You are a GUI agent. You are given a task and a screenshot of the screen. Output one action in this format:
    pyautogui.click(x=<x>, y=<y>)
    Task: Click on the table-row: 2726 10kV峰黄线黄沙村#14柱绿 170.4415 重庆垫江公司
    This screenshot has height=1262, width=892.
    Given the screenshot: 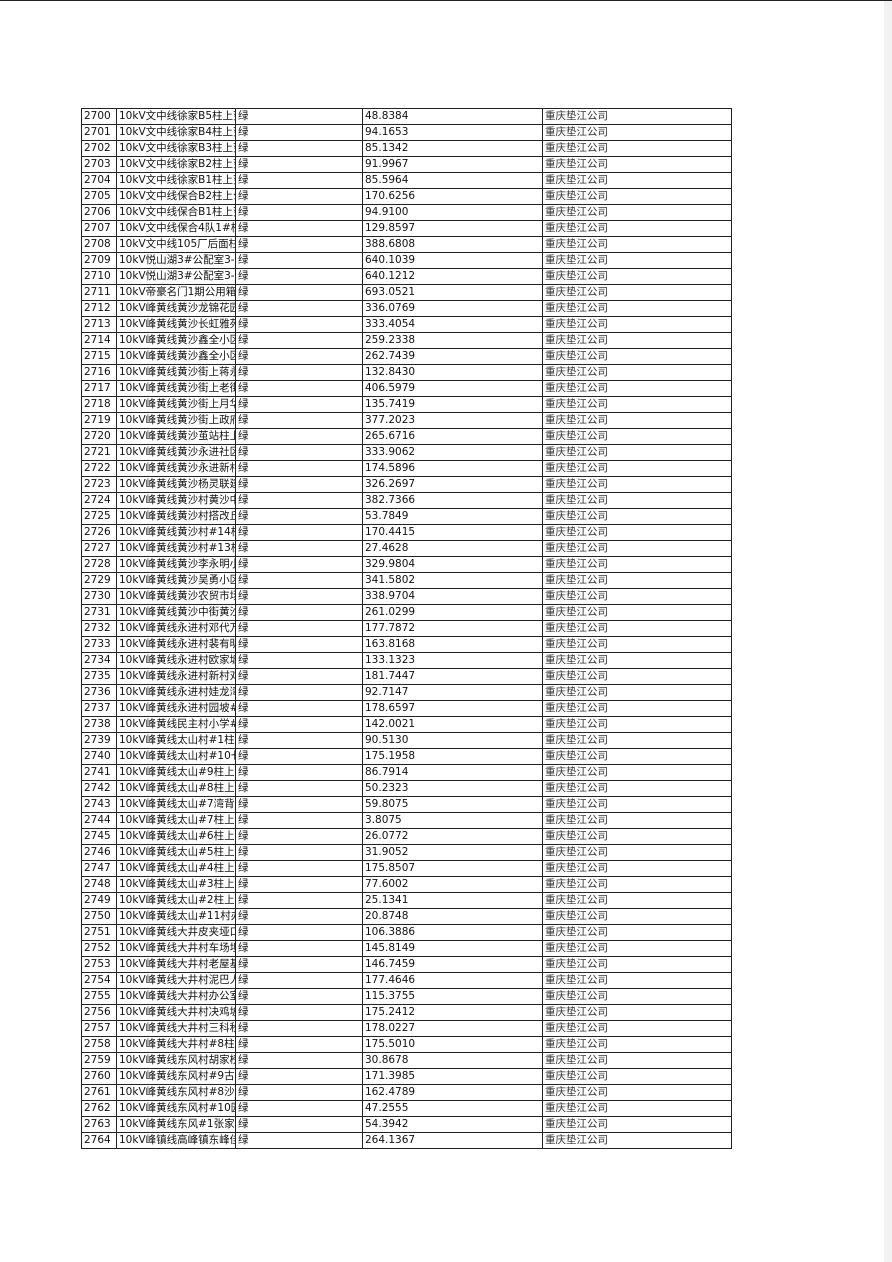 What is the action you would take?
    pyautogui.click(x=406, y=532)
    